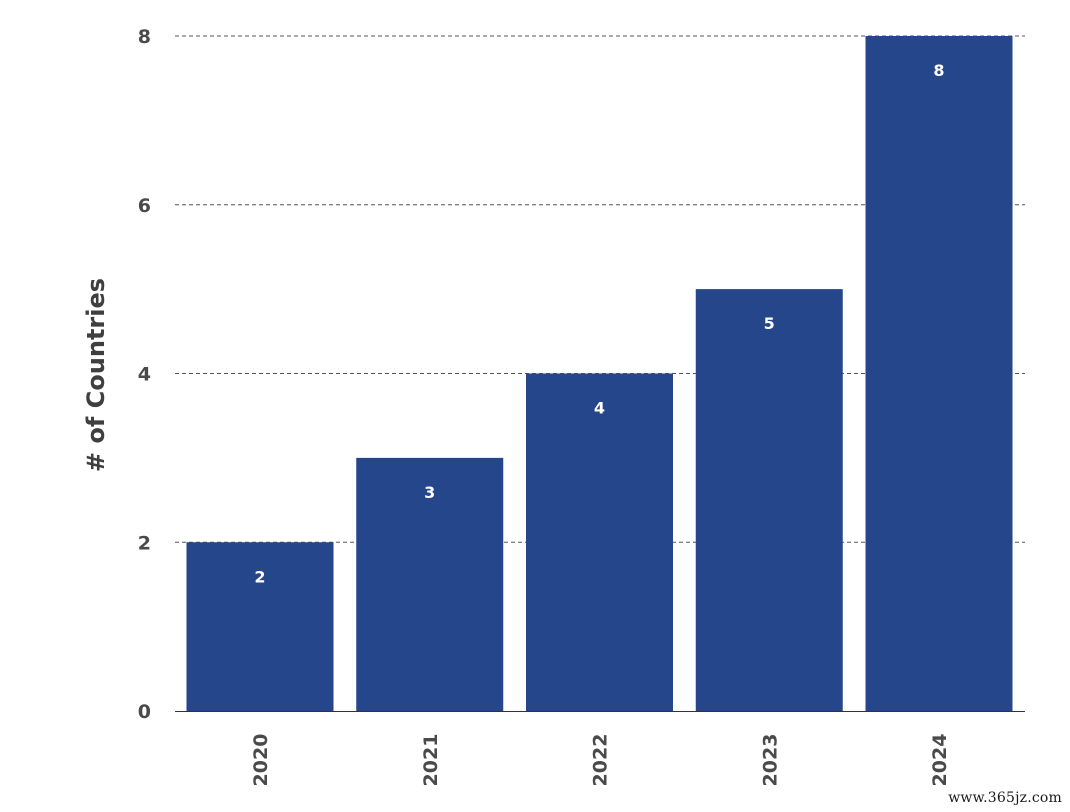 This screenshot has width=1070, height=812. Describe the element at coordinates (144, 206) in the screenshot. I see `y-tick-label: 6` at that location.